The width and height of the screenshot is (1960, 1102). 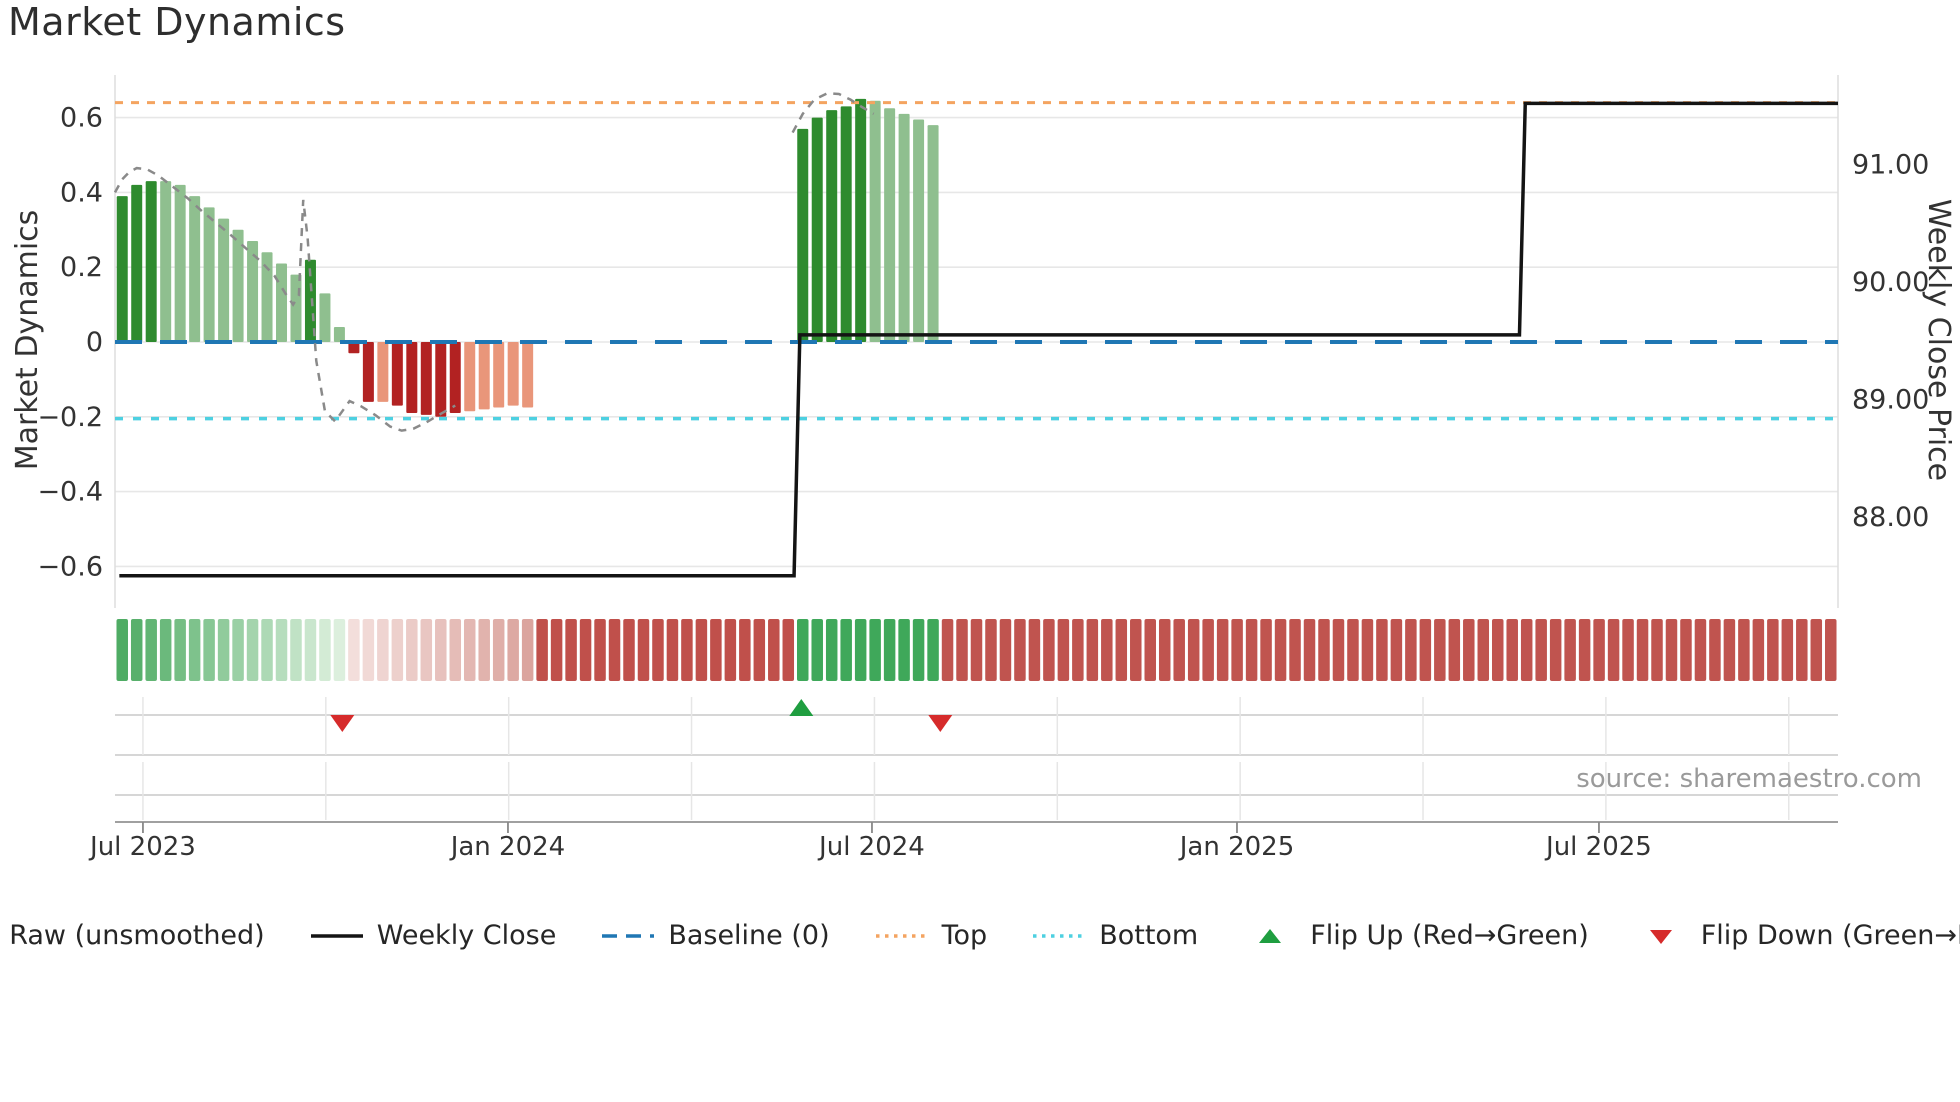 What do you see at coordinates (1236, 847) in the screenshot?
I see `x-tick-label: Jan 2025` at bounding box center [1236, 847].